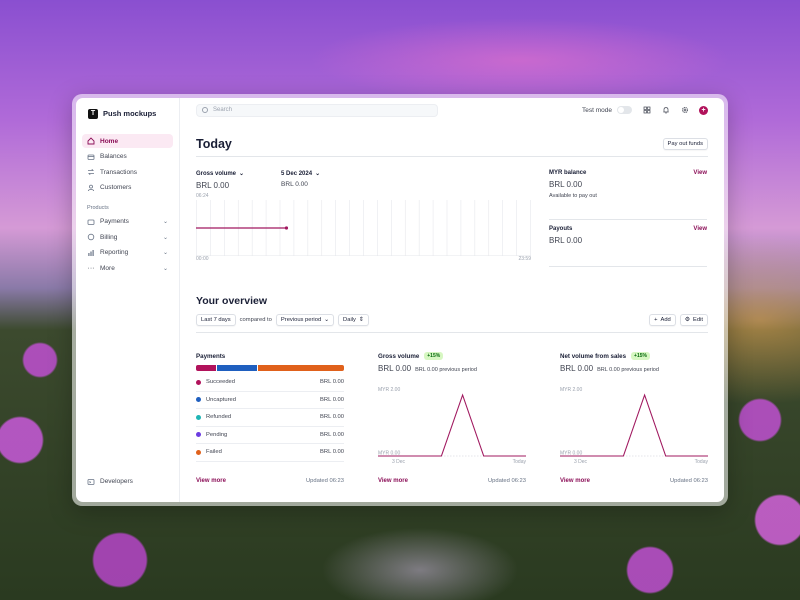 Image resolution: width=800 pixels, height=600 pixels. I want to click on compare-date-value: BRL 0.00, so click(294, 184).